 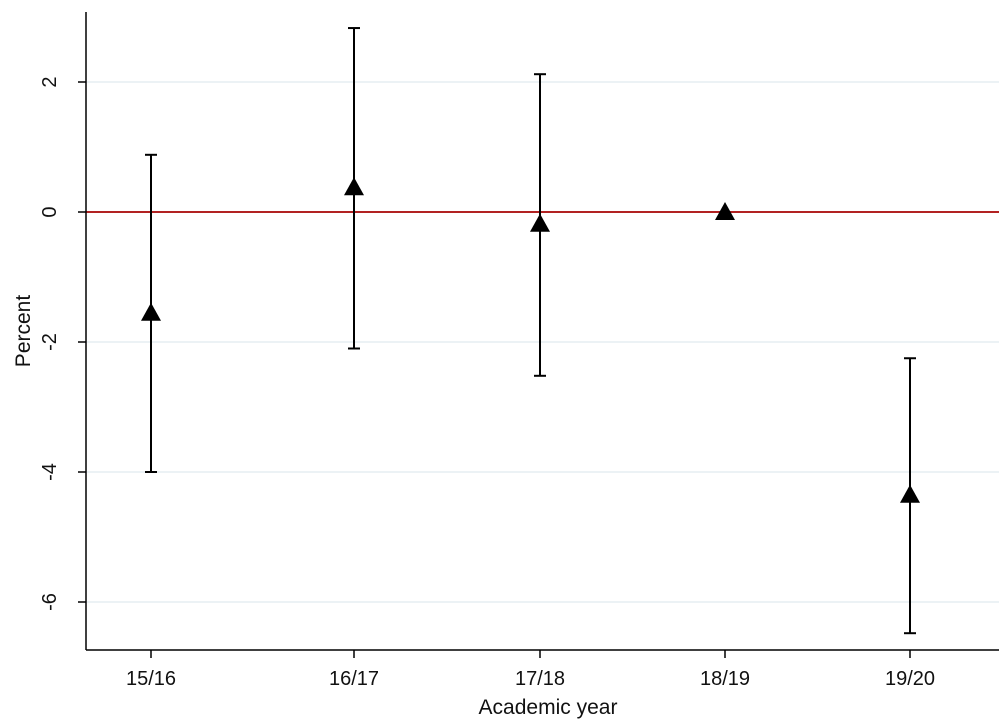 I want to click on x-axis-title: Academic year, so click(x=548, y=707).